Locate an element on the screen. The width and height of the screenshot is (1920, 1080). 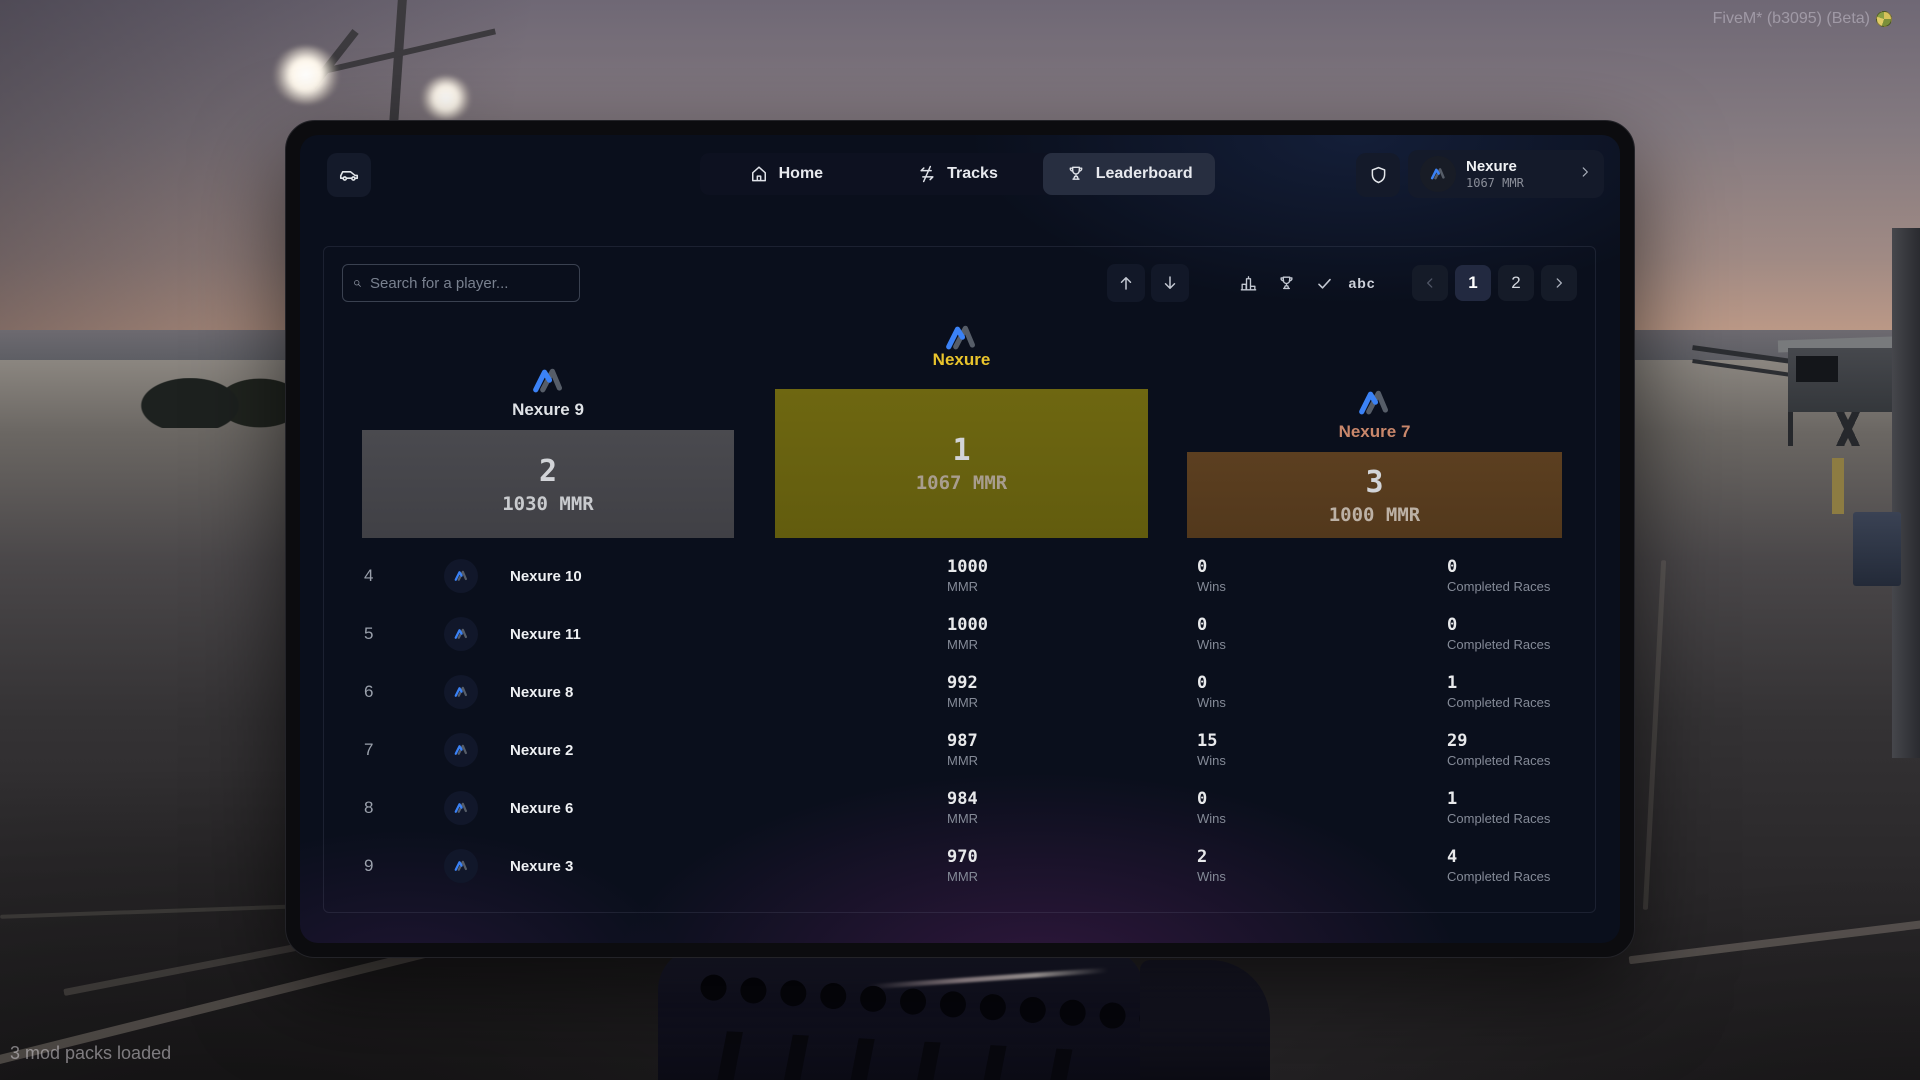
mmr-stat: 970 MMR is located at coordinates (1072, 865).